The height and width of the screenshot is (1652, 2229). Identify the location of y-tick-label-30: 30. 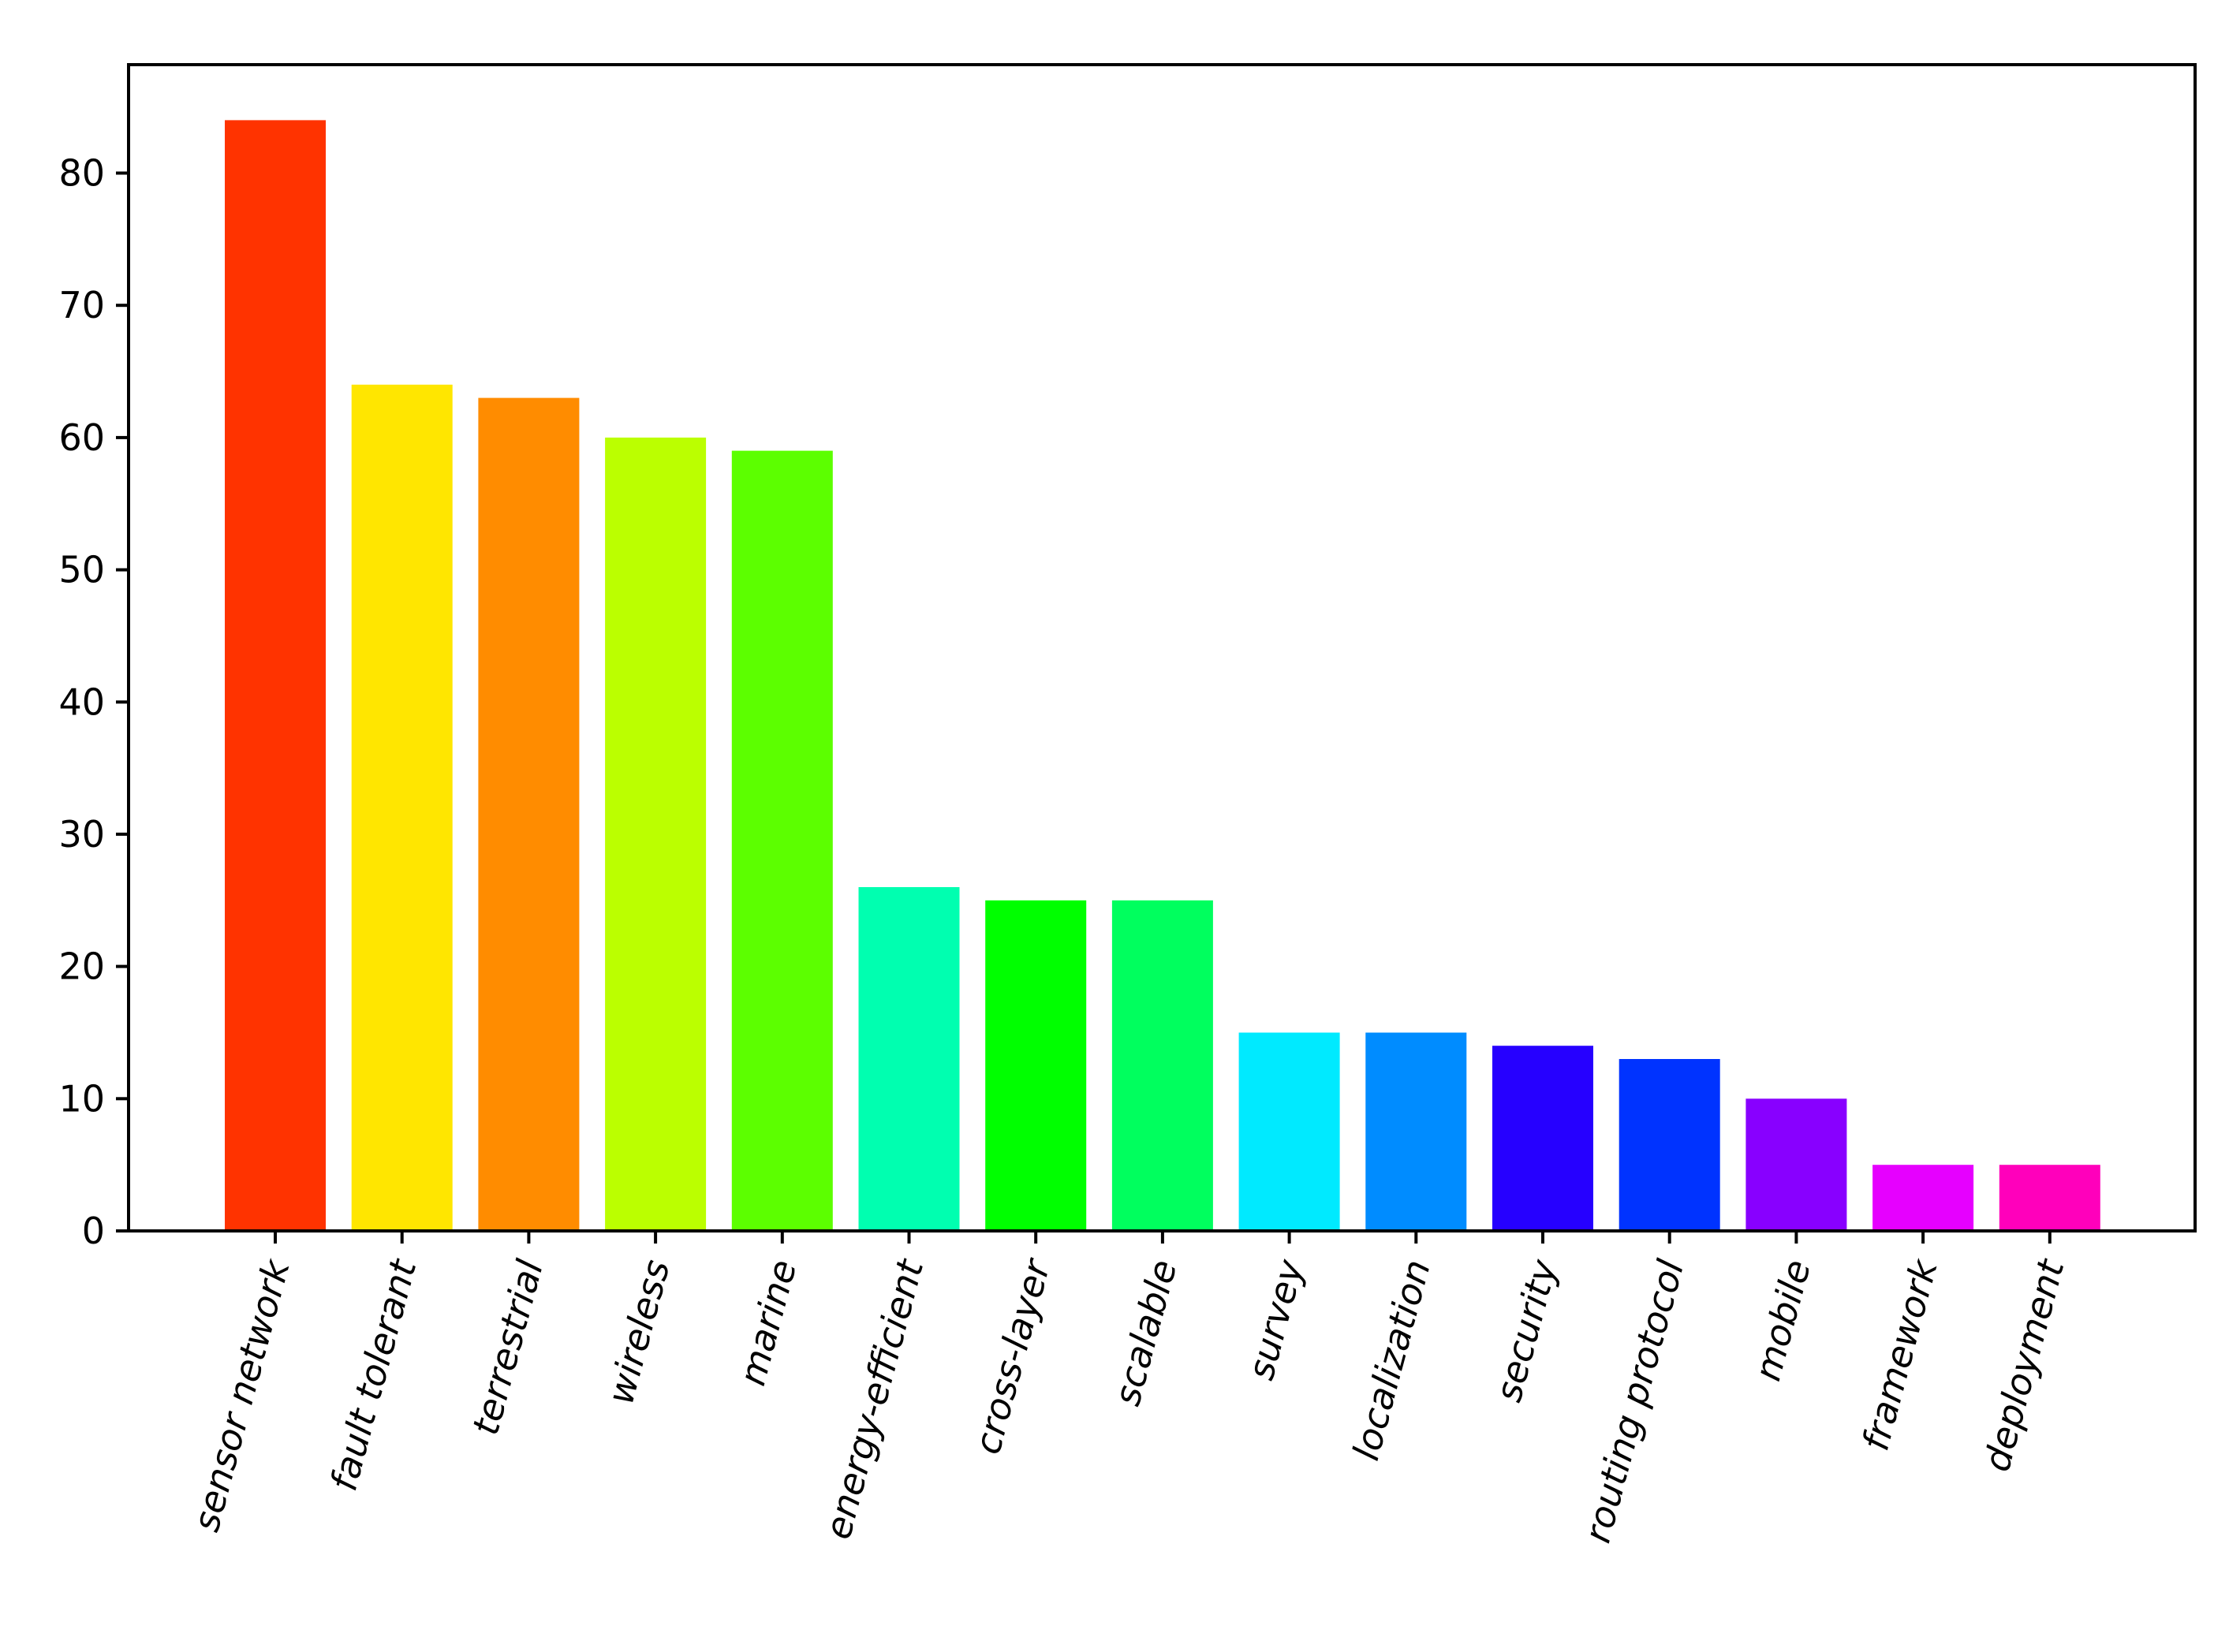
(81, 835).